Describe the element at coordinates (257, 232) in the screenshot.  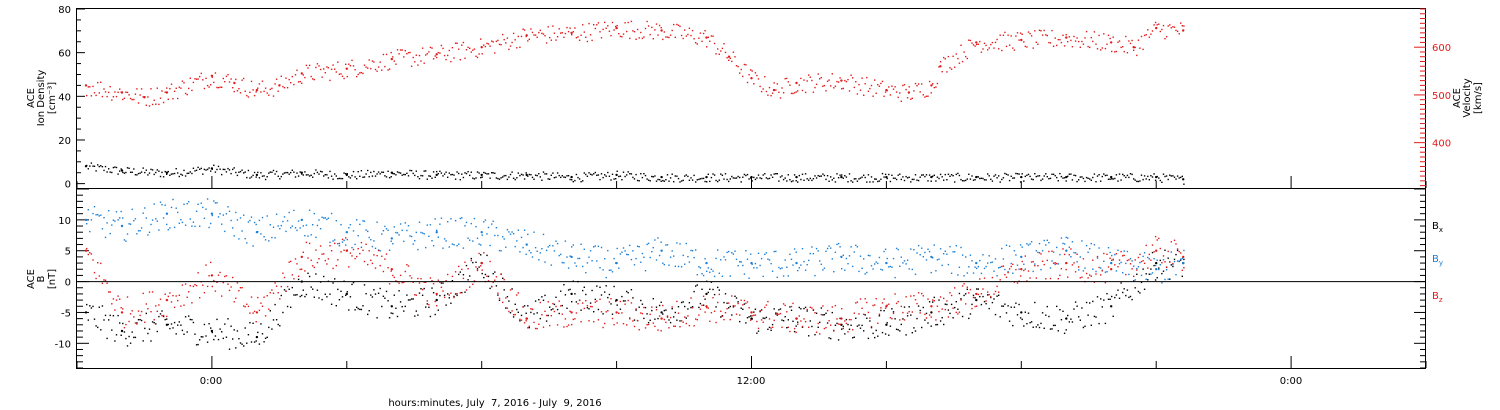
I see `by-series-mark` at that location.